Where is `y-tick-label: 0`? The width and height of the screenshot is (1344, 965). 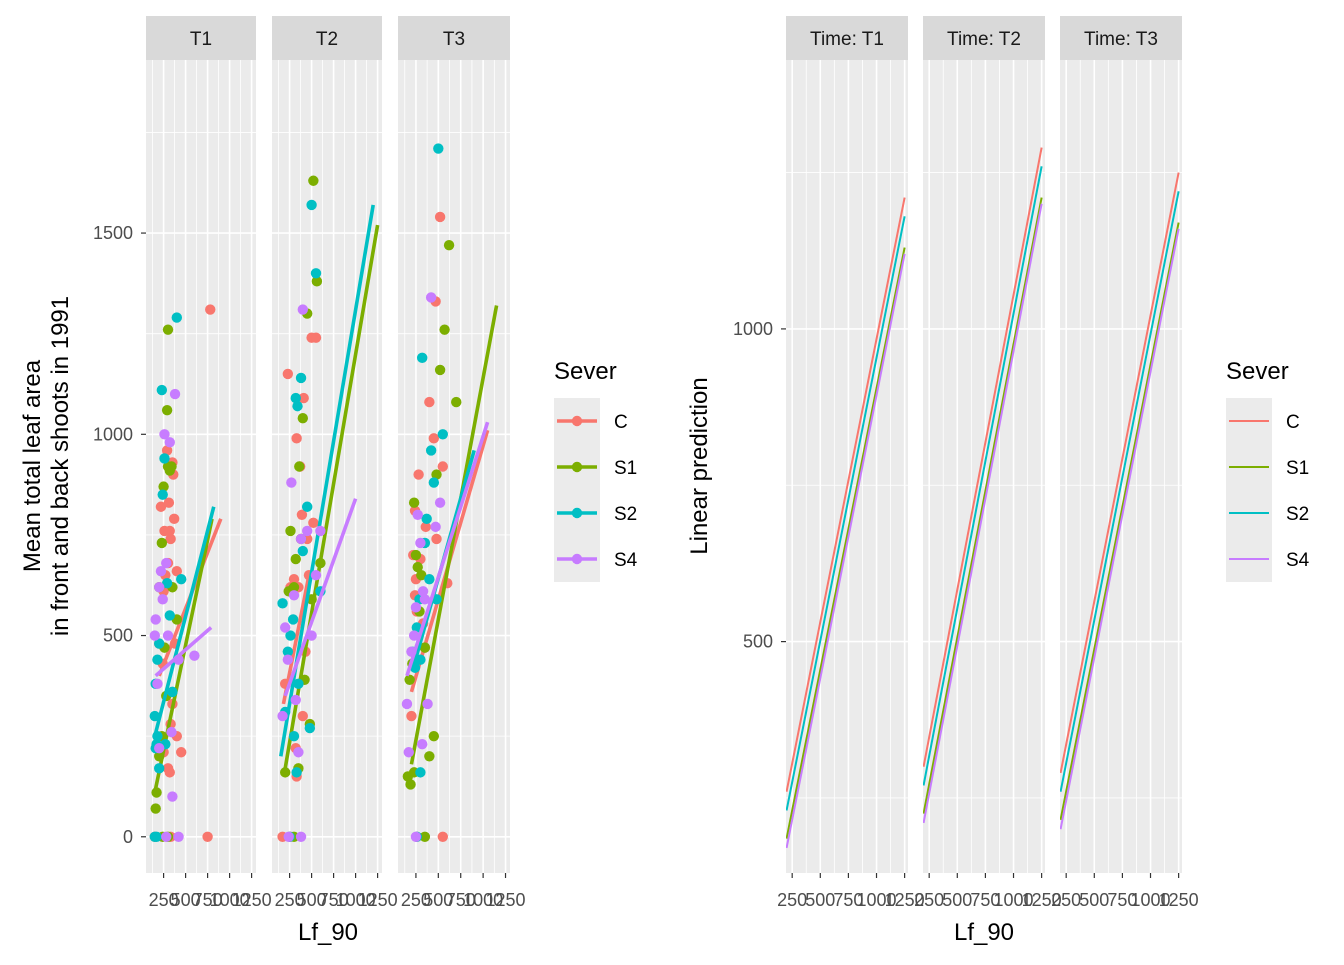 y-tick-label: 0 is located at coordinates (128, 837).